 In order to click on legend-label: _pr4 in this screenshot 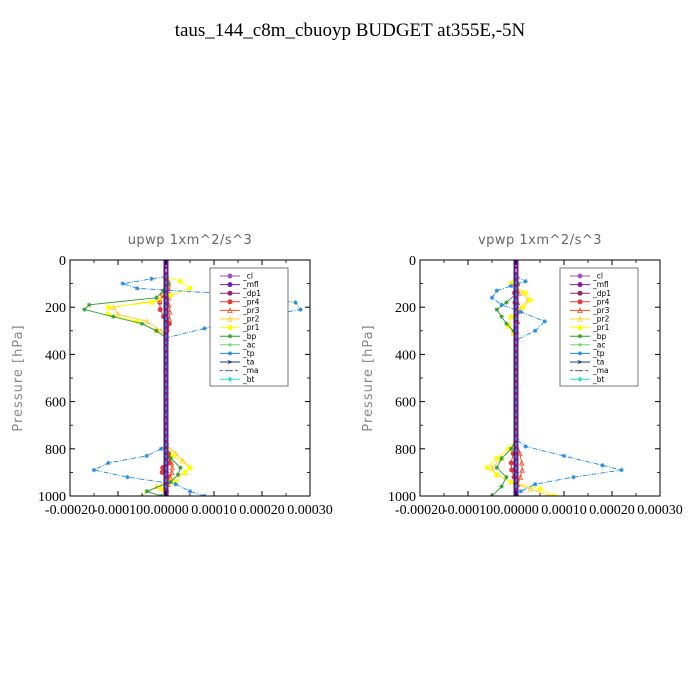, I will do `click(601, 301)`.